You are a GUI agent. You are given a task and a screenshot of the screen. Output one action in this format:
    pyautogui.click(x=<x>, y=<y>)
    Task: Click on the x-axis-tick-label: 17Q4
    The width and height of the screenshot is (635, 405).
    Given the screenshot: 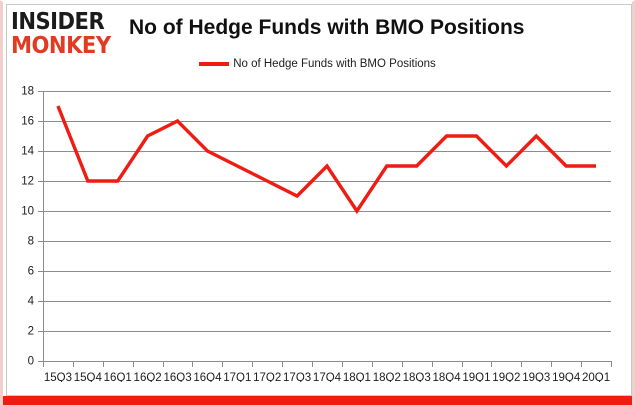 What is the action you would take?
    pyautogui.click(x=327, y=377)
    